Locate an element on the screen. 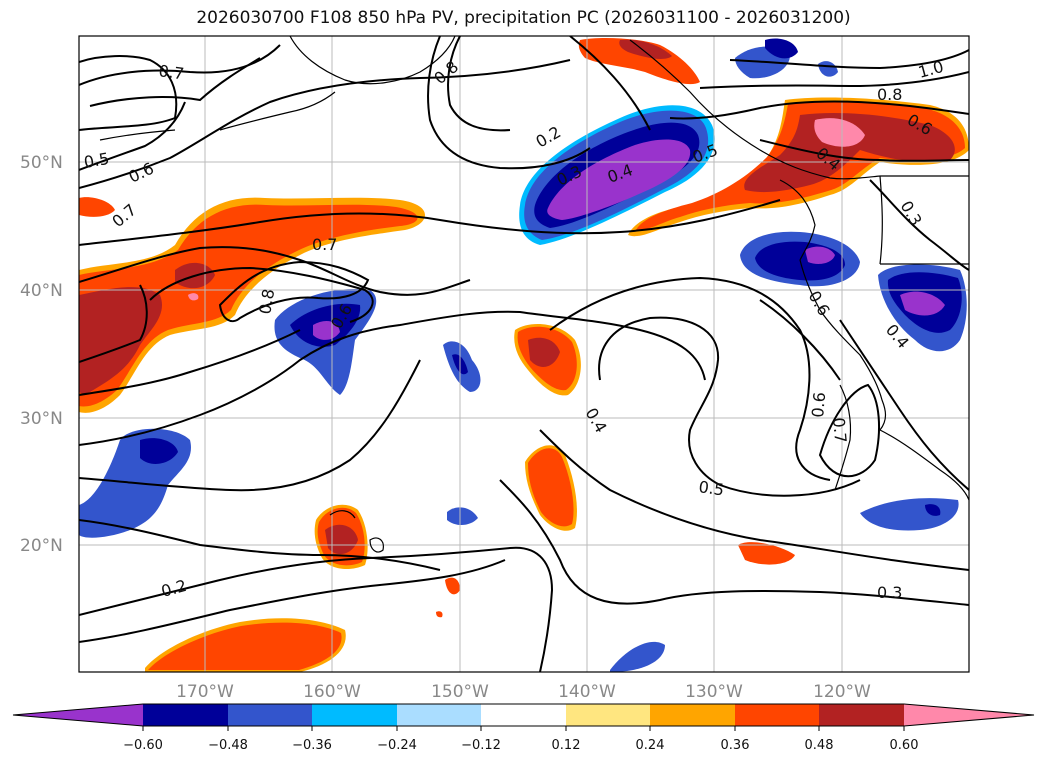 The height and width of the screenshot is (765, 1047). lat-label-20n: 20°N is located at coordinates (41, 546).